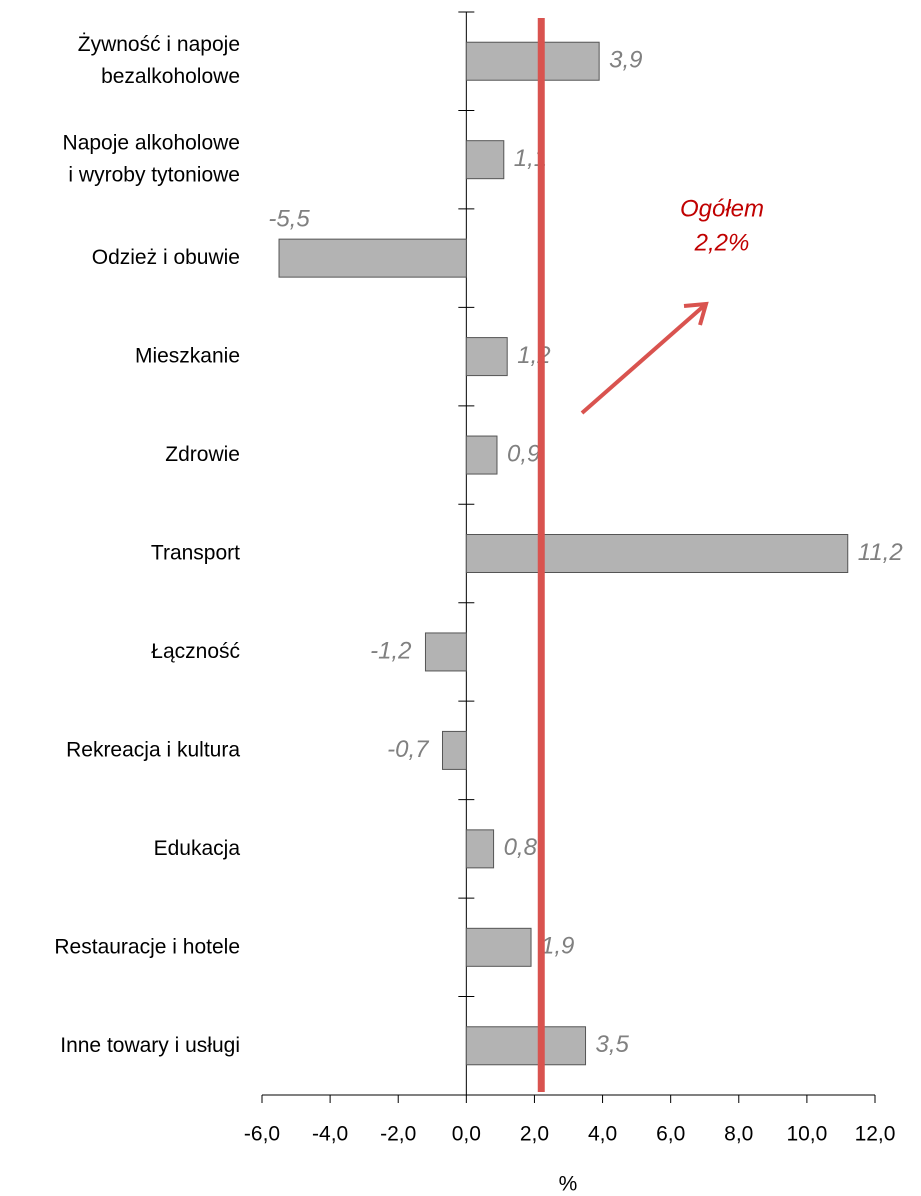  I want to click on x-tick-label: 6,0, so click(670, 1134).